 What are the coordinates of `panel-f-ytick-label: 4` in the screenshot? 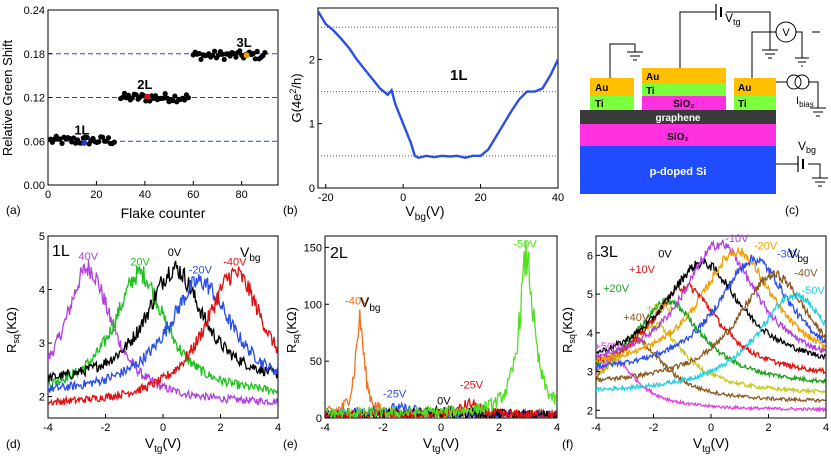 It's located at (590, 334).